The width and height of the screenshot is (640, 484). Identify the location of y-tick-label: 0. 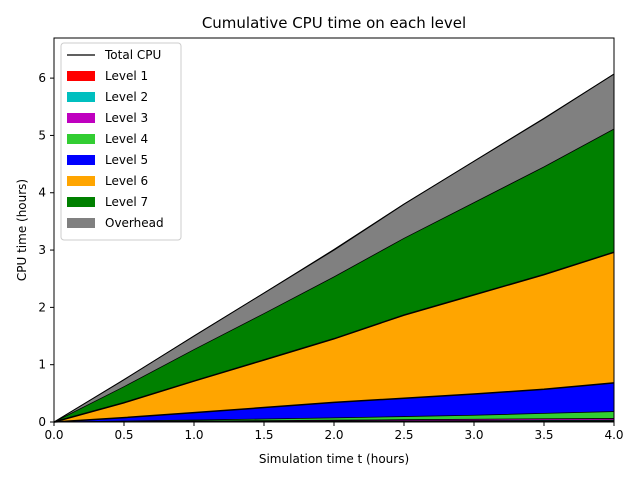
(42, 422).